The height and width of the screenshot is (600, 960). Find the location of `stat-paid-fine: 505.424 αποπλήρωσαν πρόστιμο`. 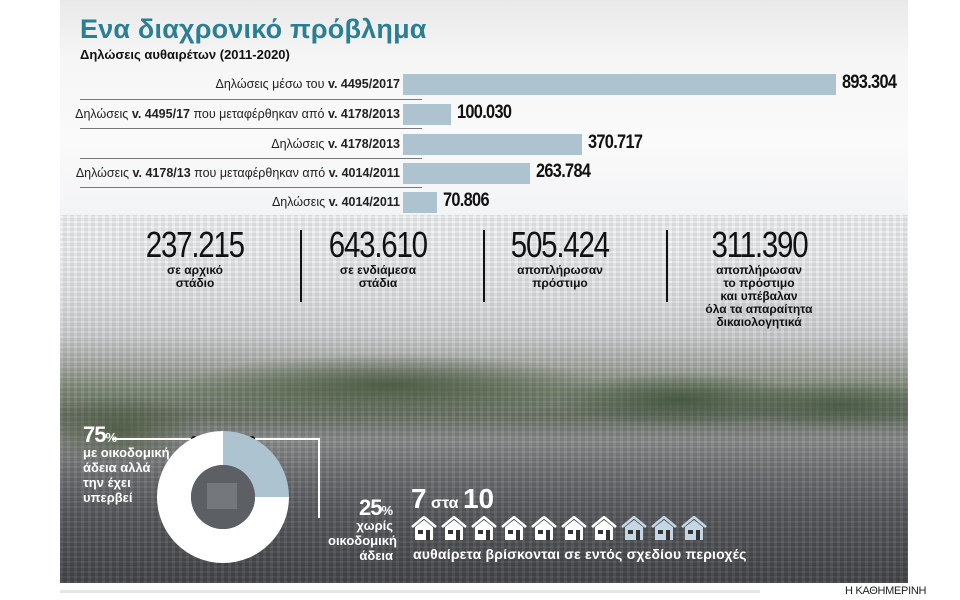

stat-paid-fine: 505.424 αποπλήρωσαν πρόστιμο is located at coordinates (560, 257).